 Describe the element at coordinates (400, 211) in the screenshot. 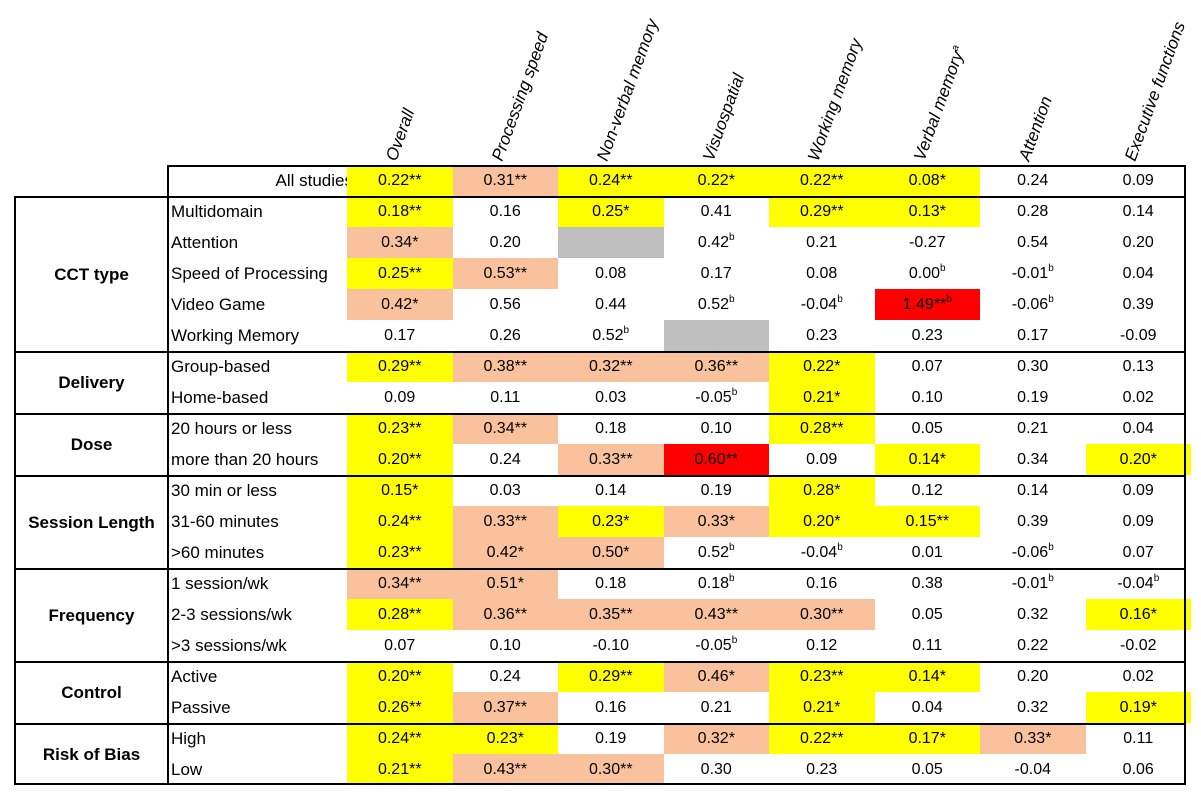

I see `table-cell: 0.18**` at that location.